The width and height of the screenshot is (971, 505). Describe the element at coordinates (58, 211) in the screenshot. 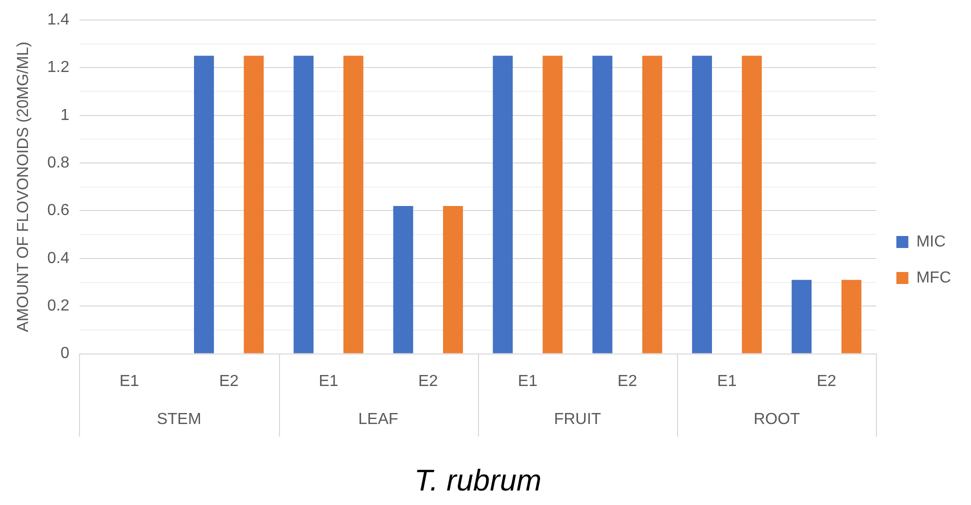

I see `y-tick-label: 0.6` at that location.